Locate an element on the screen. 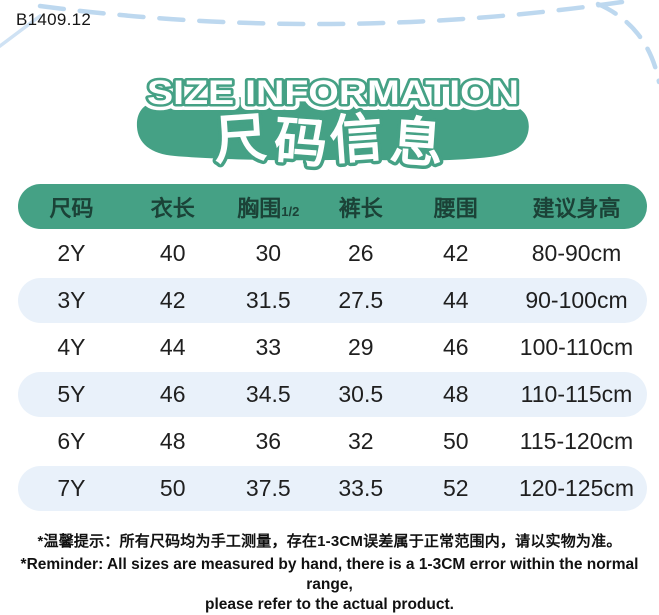 The height and width of the screenshot is (615, 659). length-value: 42 is located at coordinates (172, 300).